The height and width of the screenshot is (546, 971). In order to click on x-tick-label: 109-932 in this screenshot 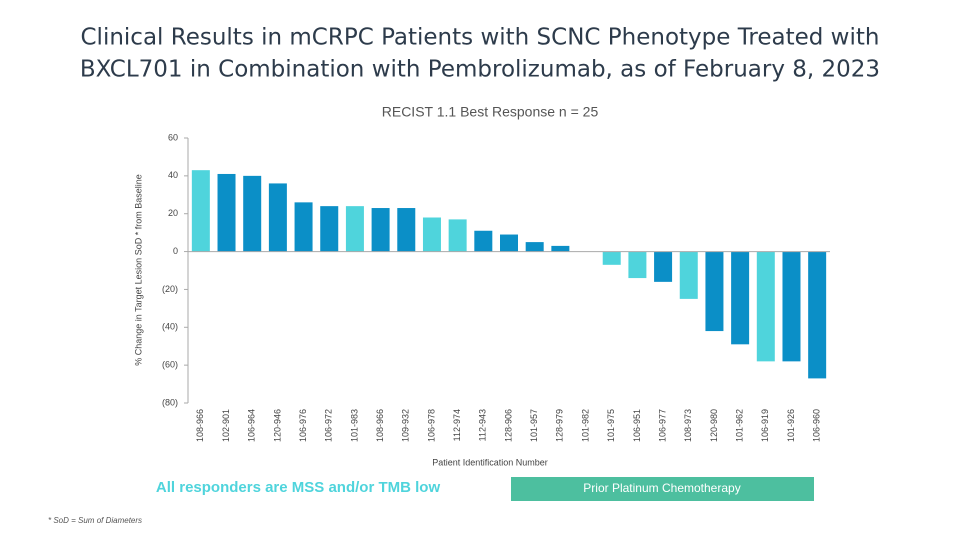, I will do `click(406, 425)`.